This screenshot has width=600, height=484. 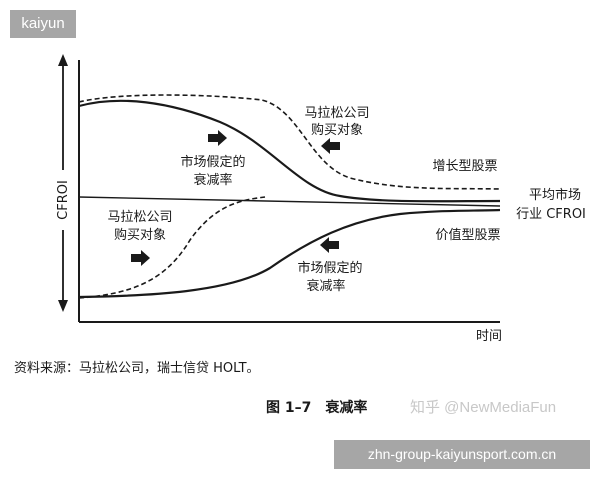 What do you see at coordinates (337, 130) in the screenshot?
I see `mars-top-label-2: 购买对象` at bounding box center [337, 130].